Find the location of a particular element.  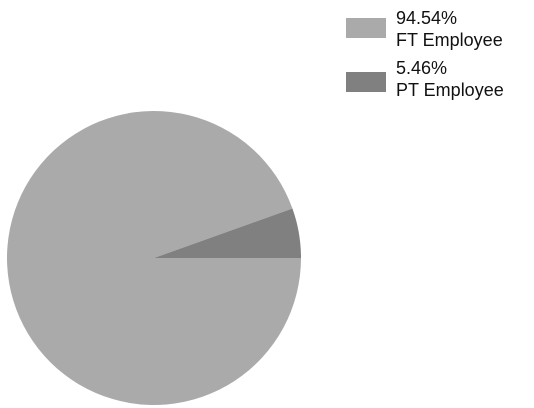

legend-swatch-ft is located at coordinates (366, 28).